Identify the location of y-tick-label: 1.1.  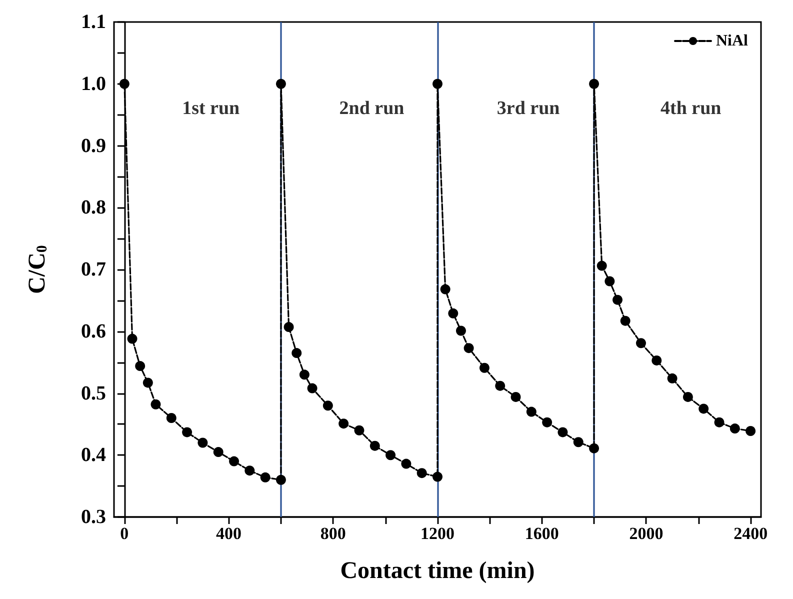
(93, 22).